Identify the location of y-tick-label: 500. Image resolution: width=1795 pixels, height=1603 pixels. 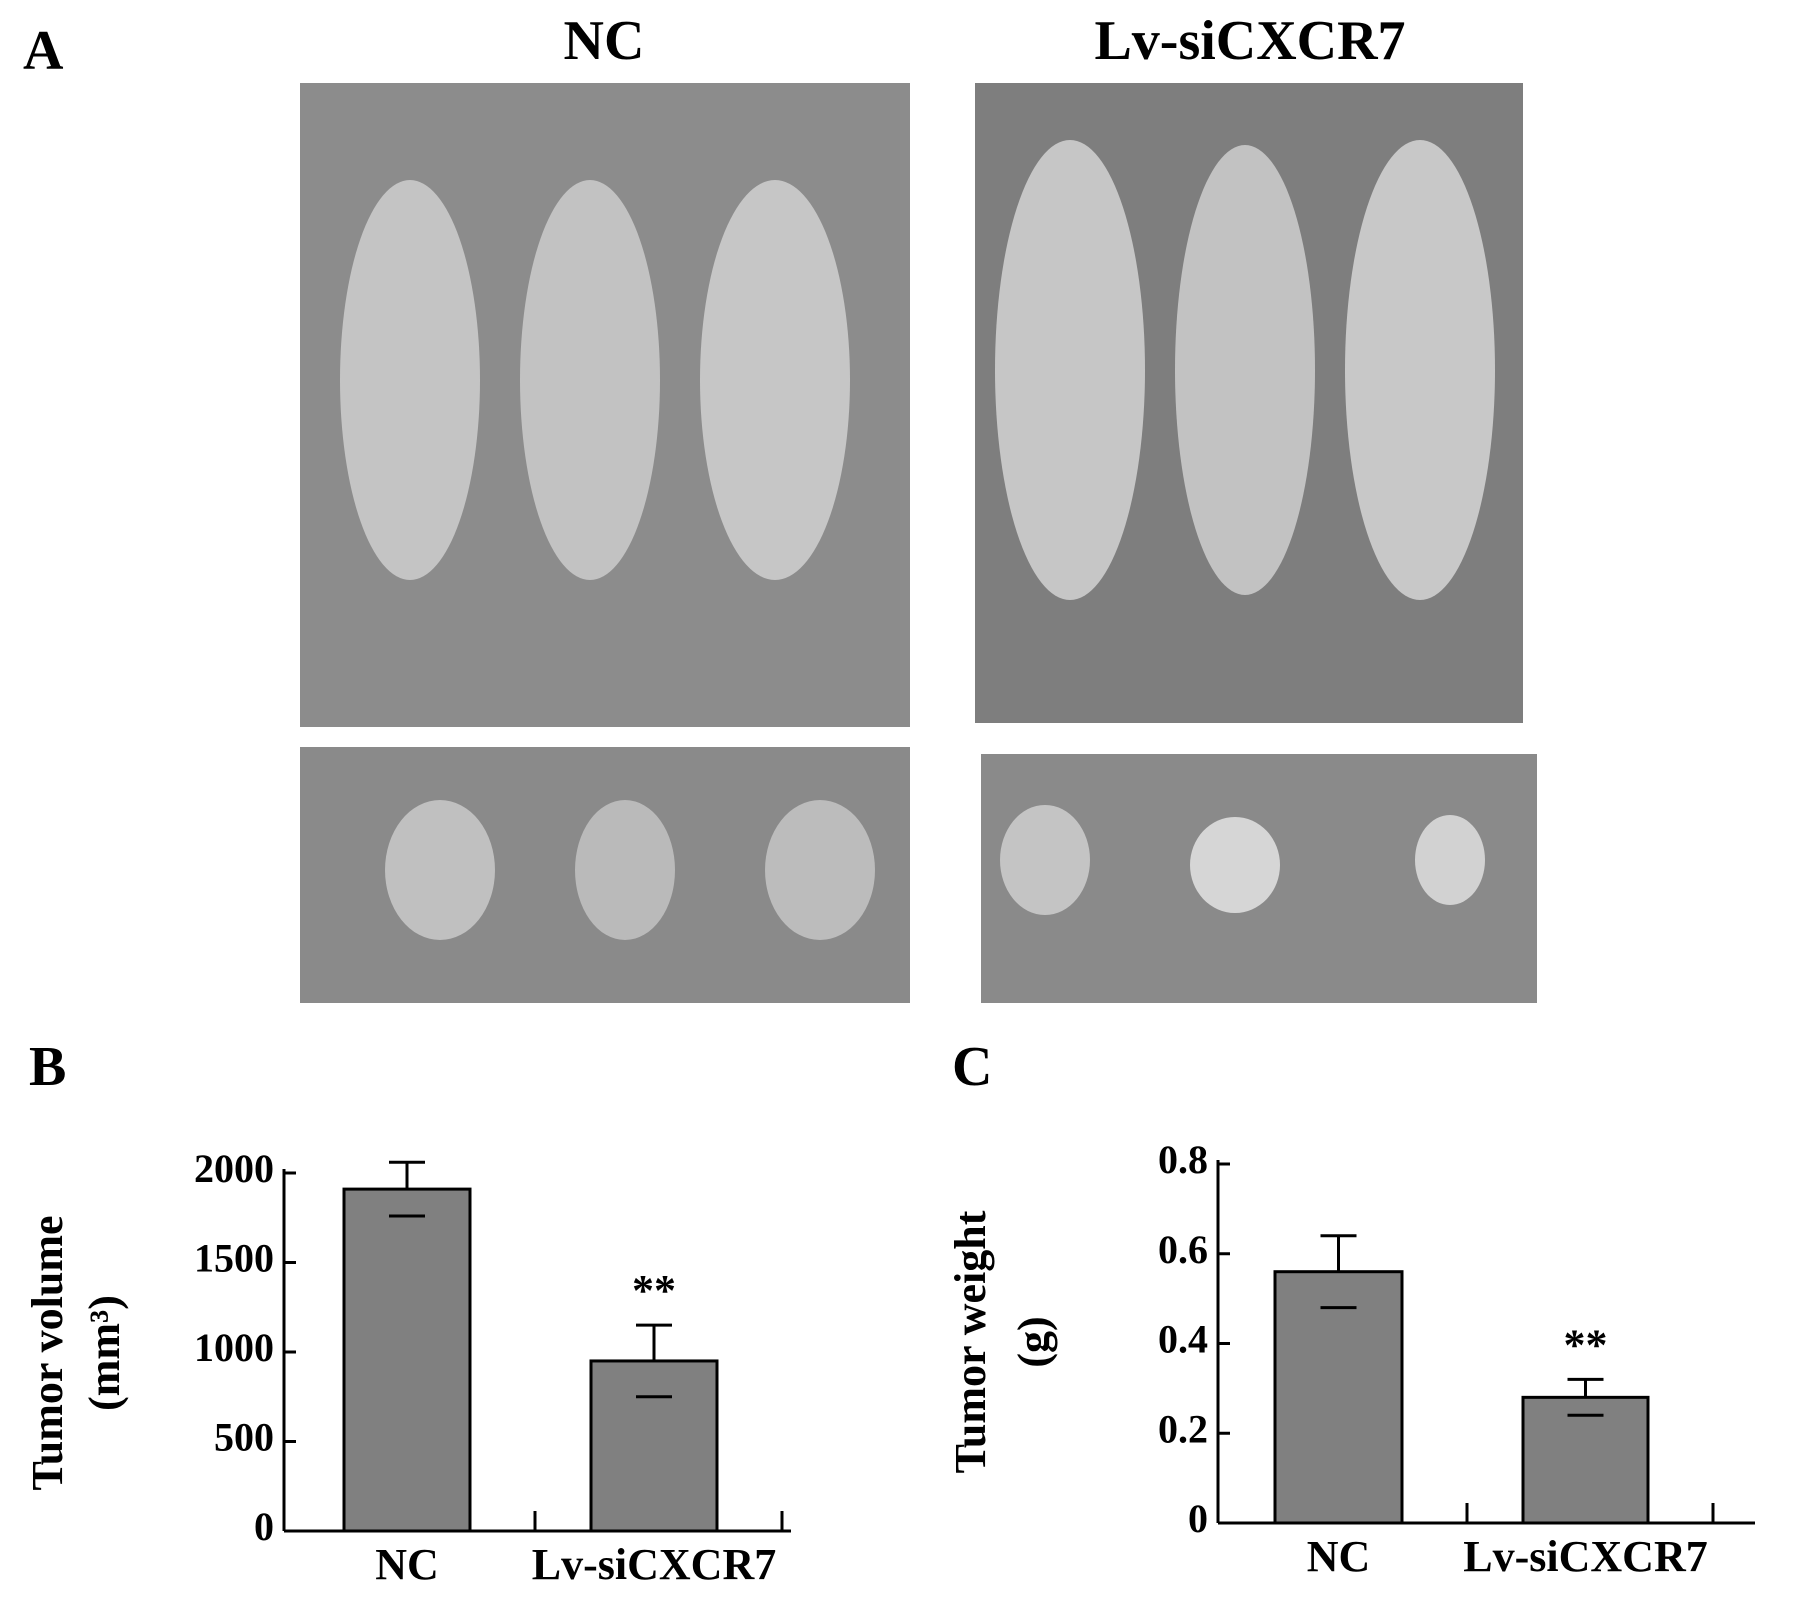
(244, 1437).